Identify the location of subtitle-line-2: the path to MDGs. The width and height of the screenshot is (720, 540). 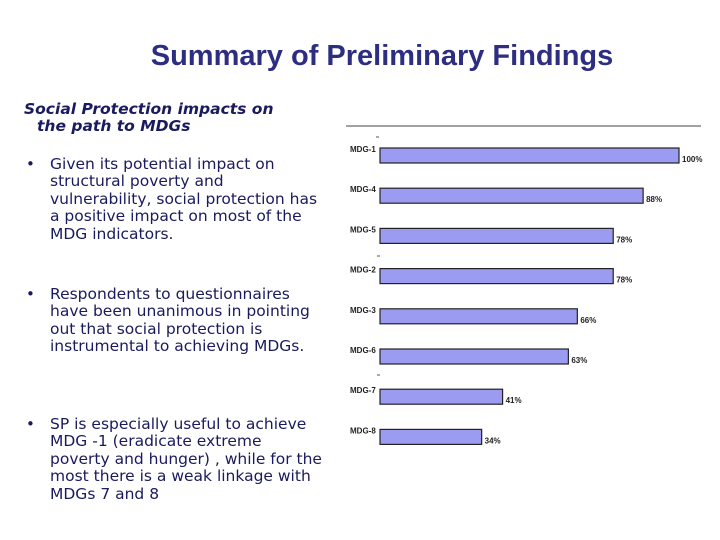
(114, 126).